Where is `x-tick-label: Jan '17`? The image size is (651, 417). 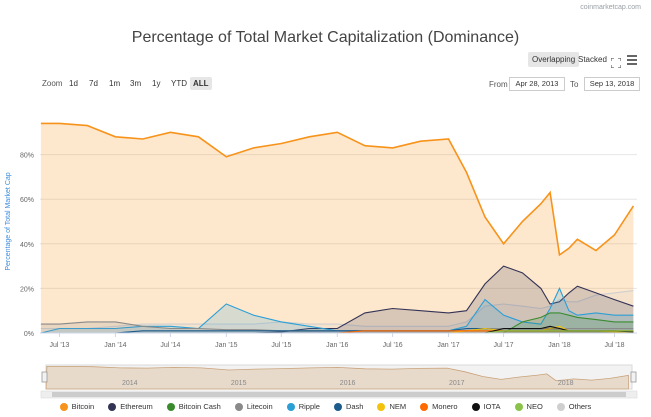
x-tick-label: Jan '17 is located at coordinates (448, 345).